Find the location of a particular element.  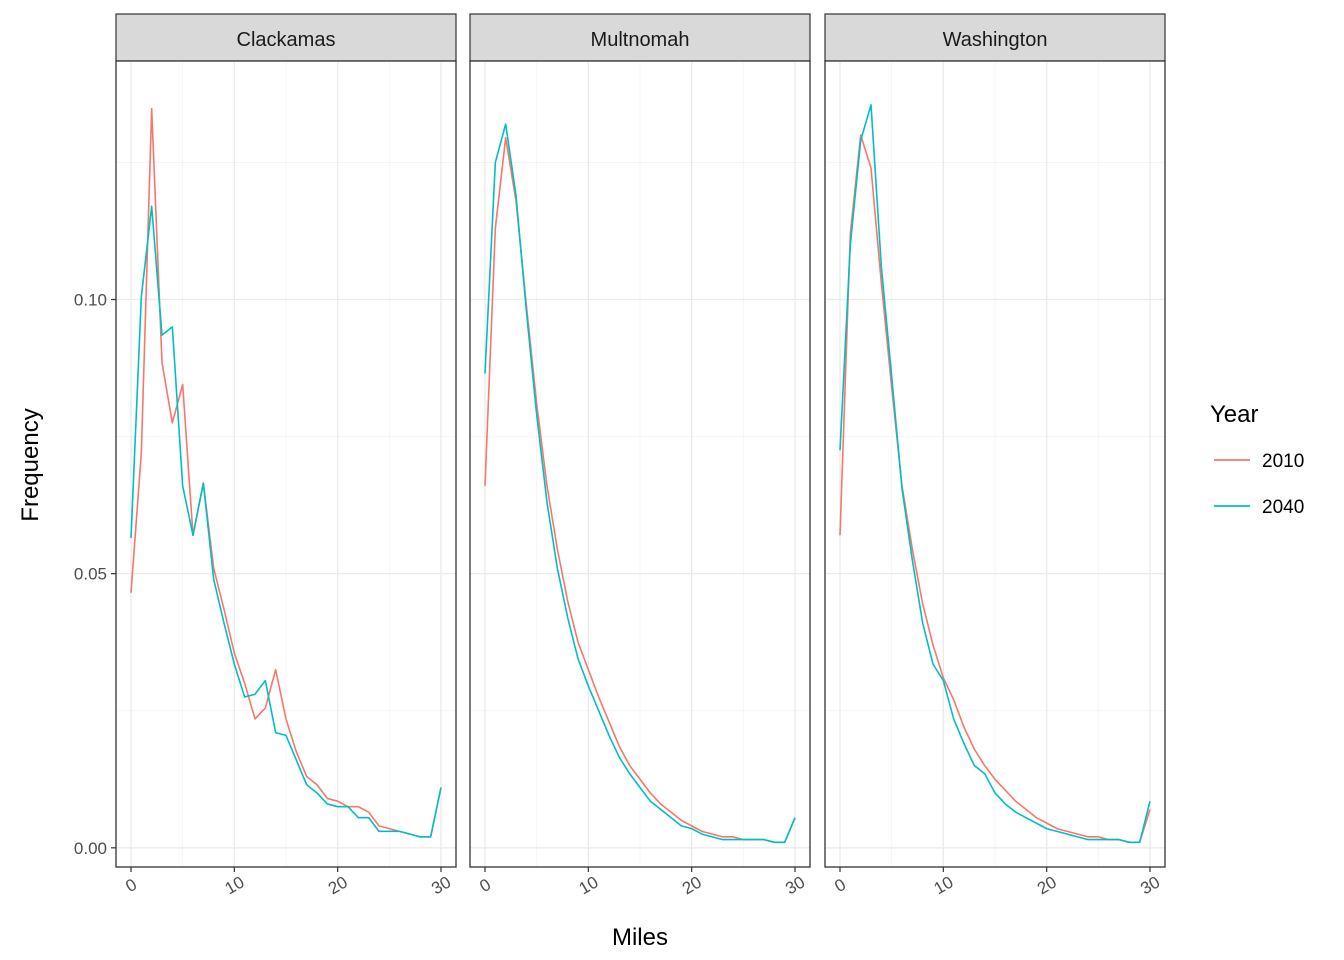

facet-label: Washington is located at coordinates (995, 40).